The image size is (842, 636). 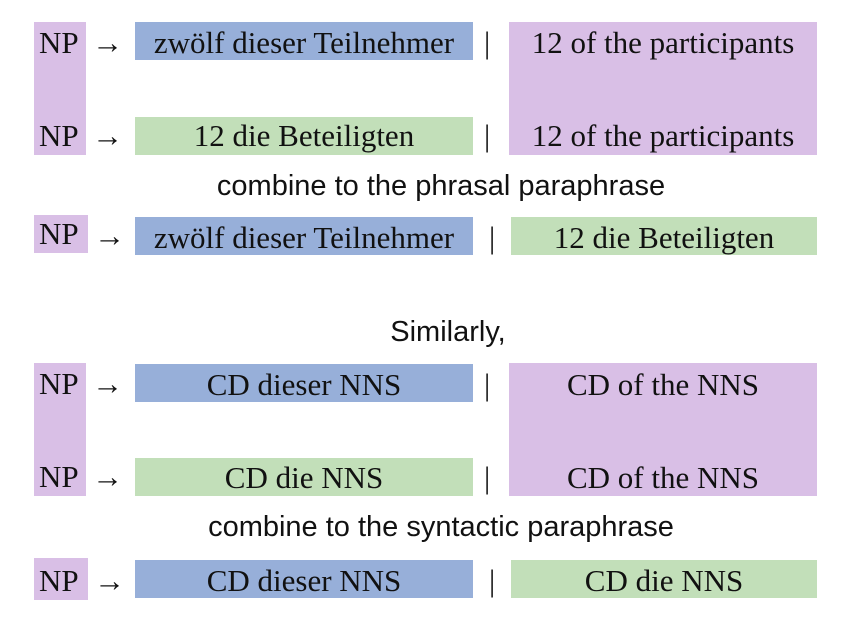 What do you see at coordinates (60, 429) in the screenshot?
I see `lhs-shared-np-box-syntactic` at bounding box center [60, 429].